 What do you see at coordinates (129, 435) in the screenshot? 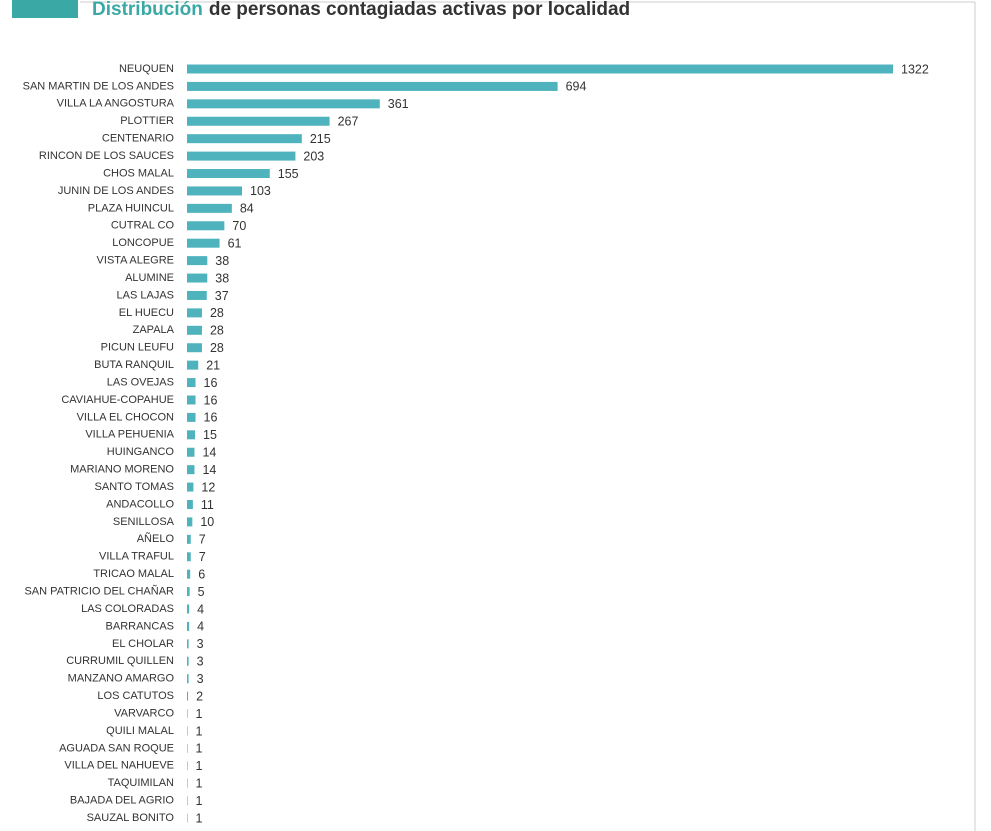
I see `category-label: VILLA PEHUENIA` at bounding box center [129, 435].